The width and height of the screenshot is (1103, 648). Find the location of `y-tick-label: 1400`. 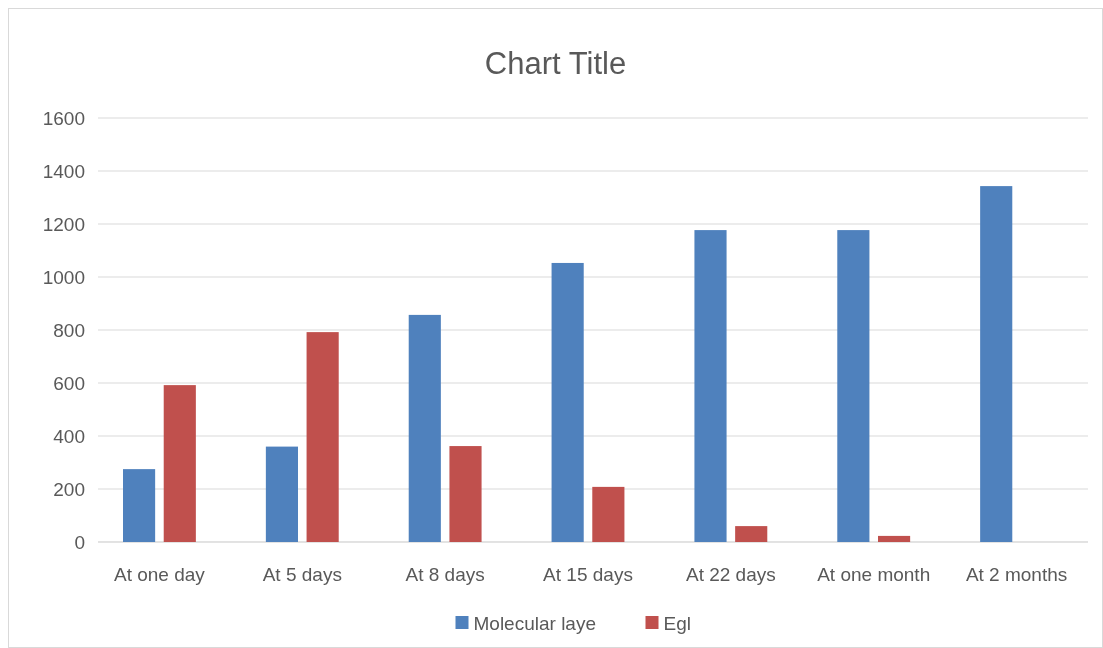

y-tick-label: 1400 is located at coordinates (63, 171).